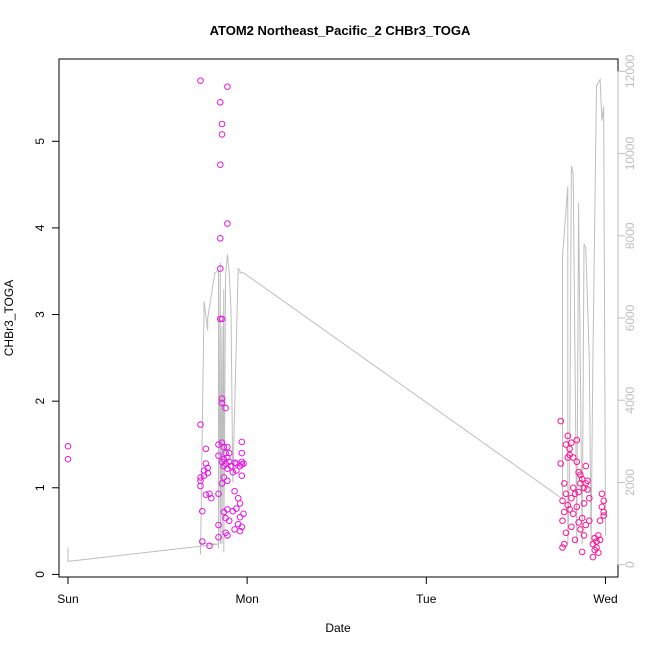 This screenshot has height=650, width=650. What do you see at coordinates (40, 227) in the screenshot?
I see `y-tick-label: 4` at bounding box center [40, 227].